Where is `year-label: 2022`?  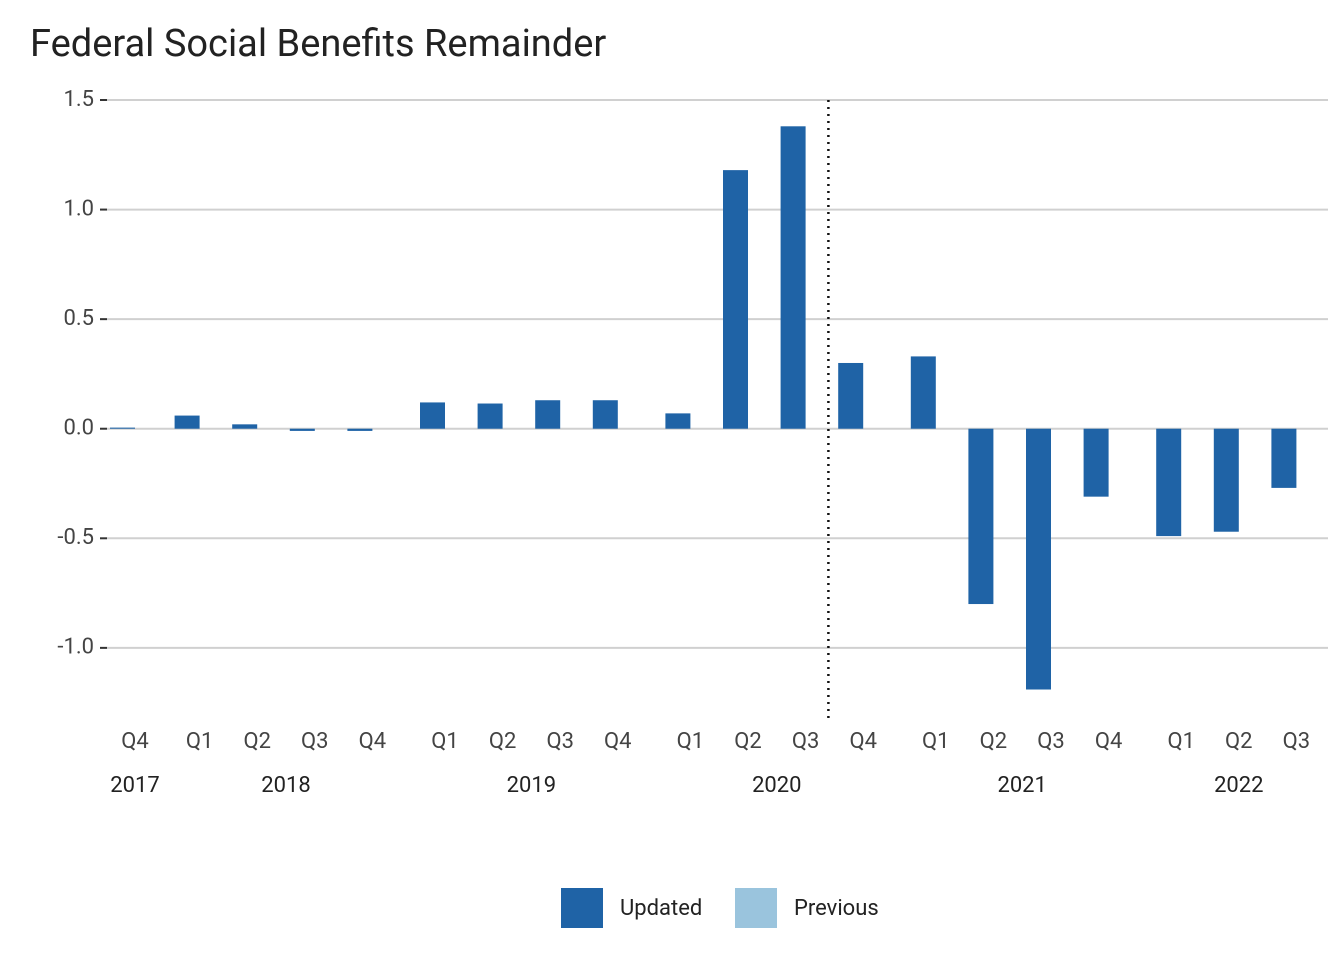 year-label: 2022 is located at coordinates (1238, 785).